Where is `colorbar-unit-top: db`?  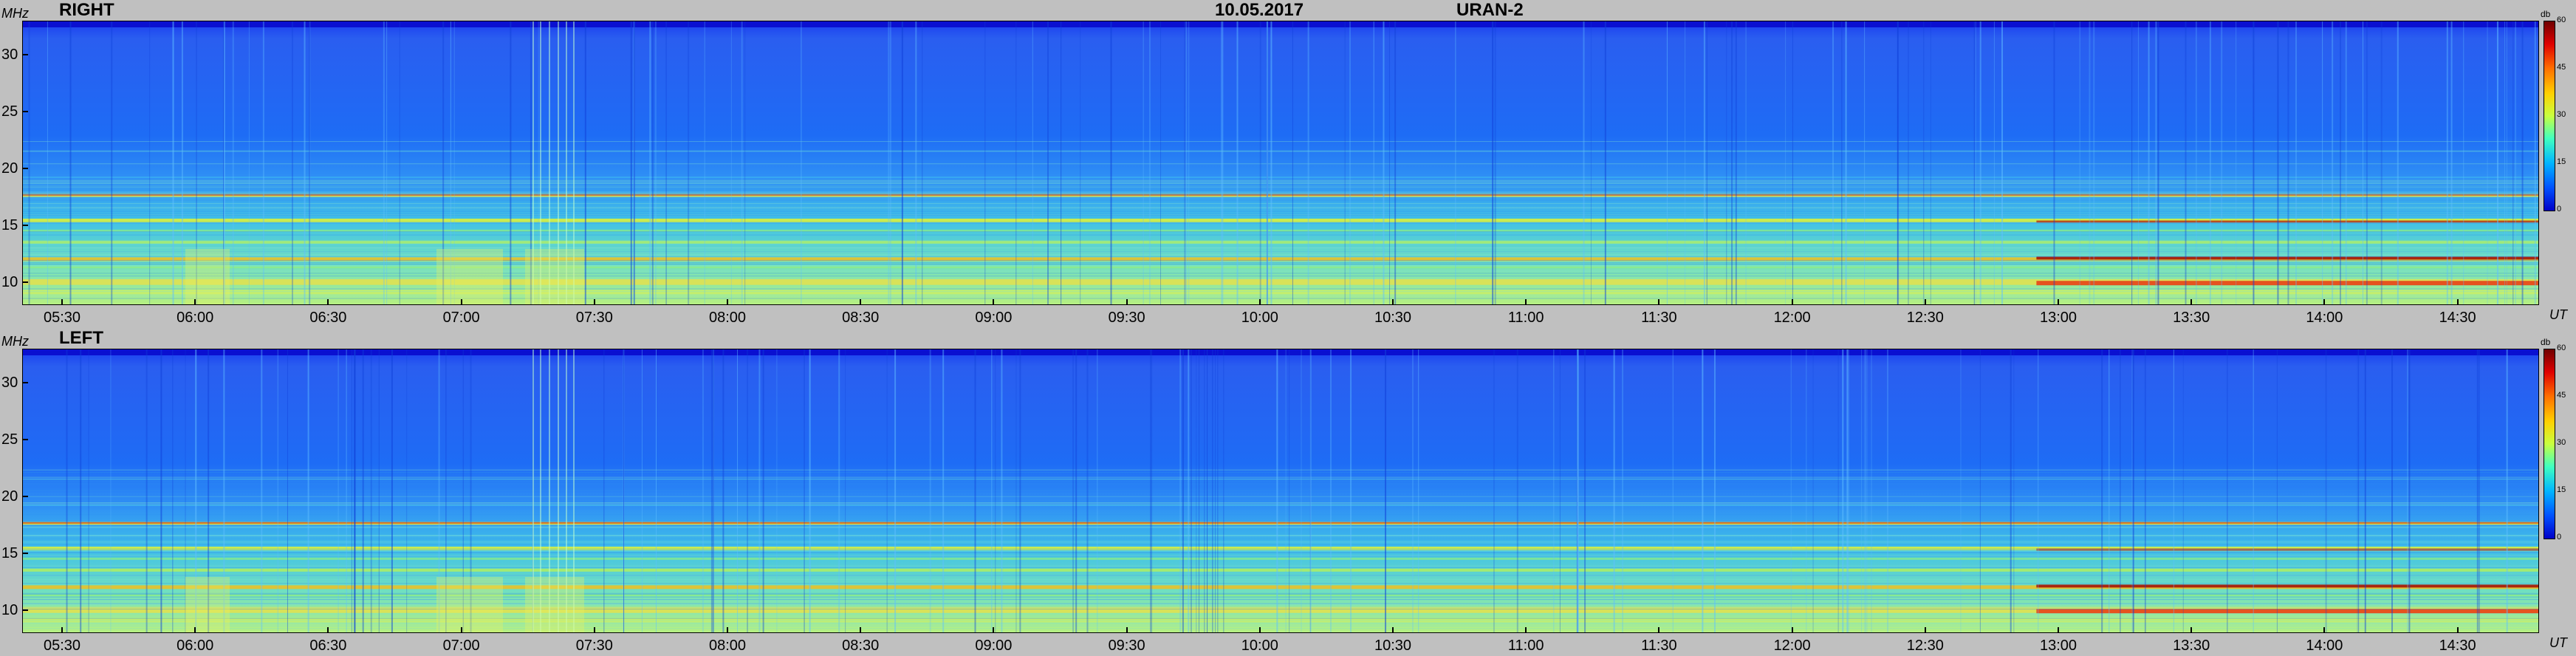
colorbar-unit-top: db is located at coordinates (2546, 14).